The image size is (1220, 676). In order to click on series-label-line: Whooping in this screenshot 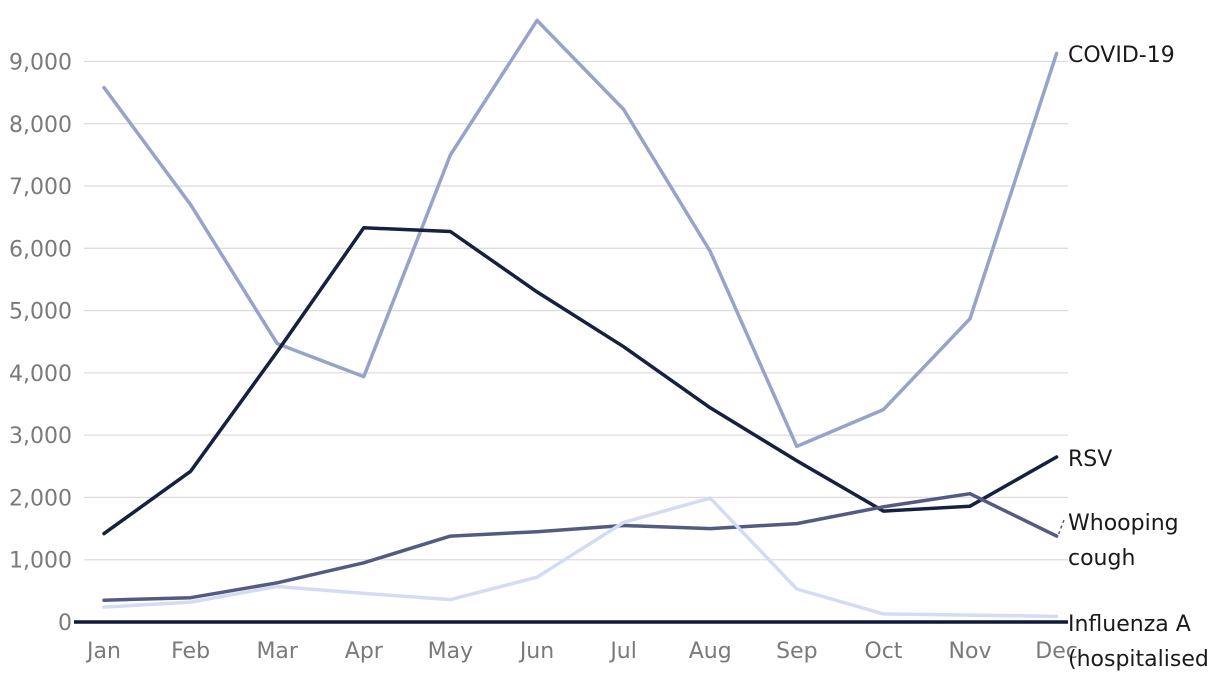, I will do `click(1123, 523)`.